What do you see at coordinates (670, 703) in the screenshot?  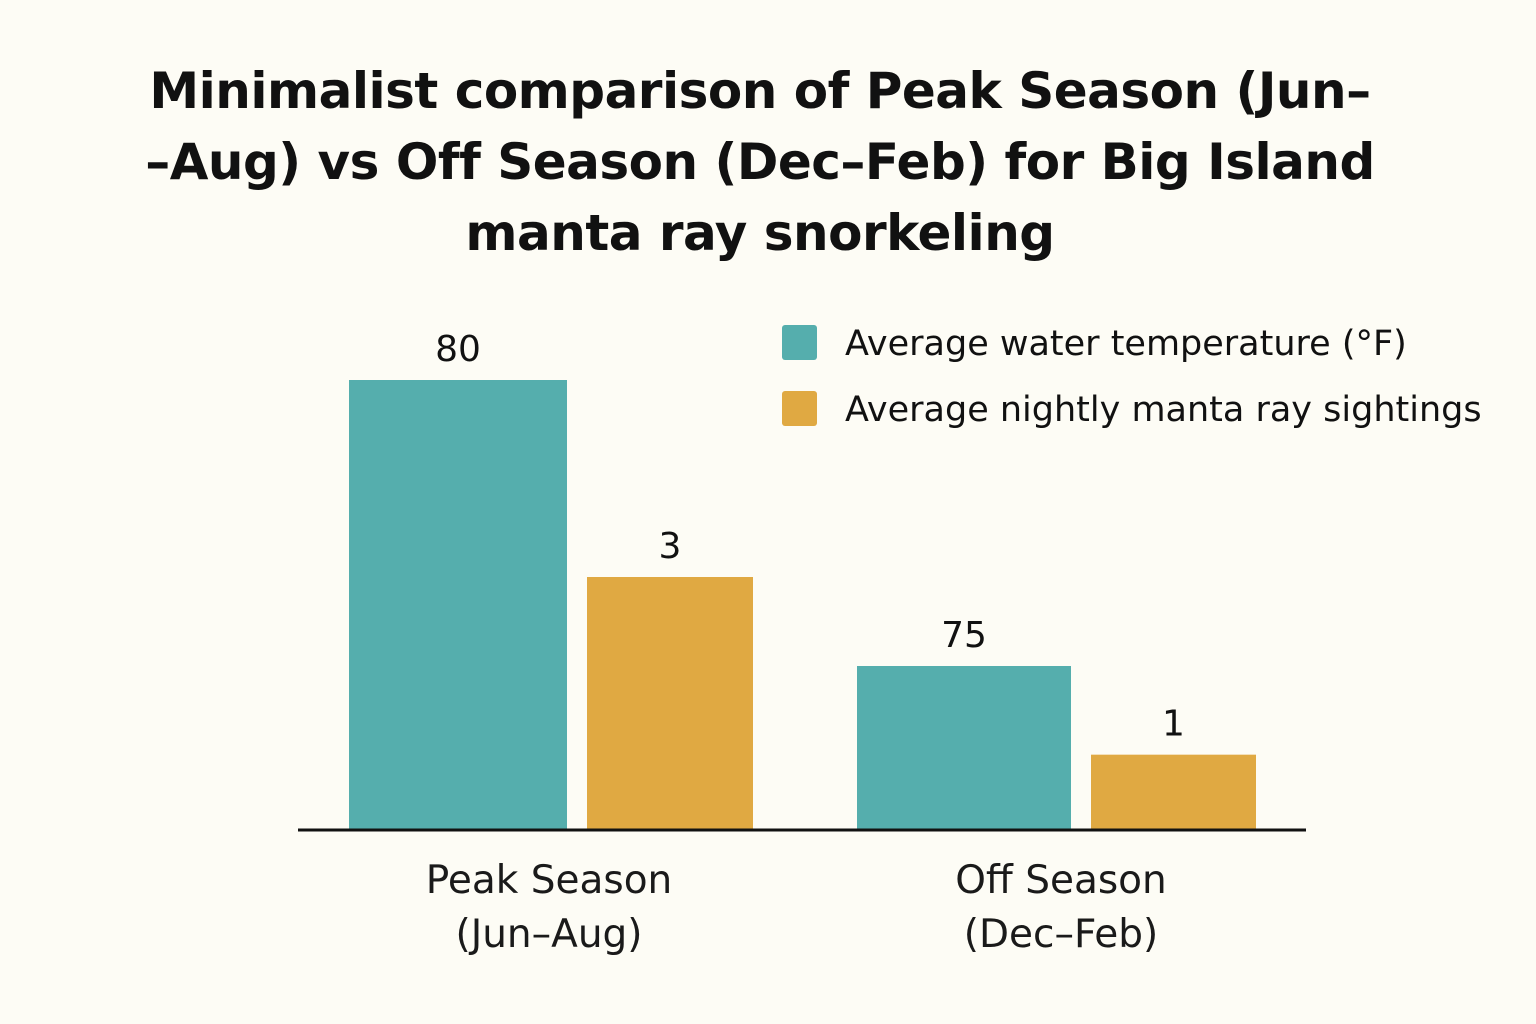 I see `bar-peak-sightings` at bounding box center [670, 703].